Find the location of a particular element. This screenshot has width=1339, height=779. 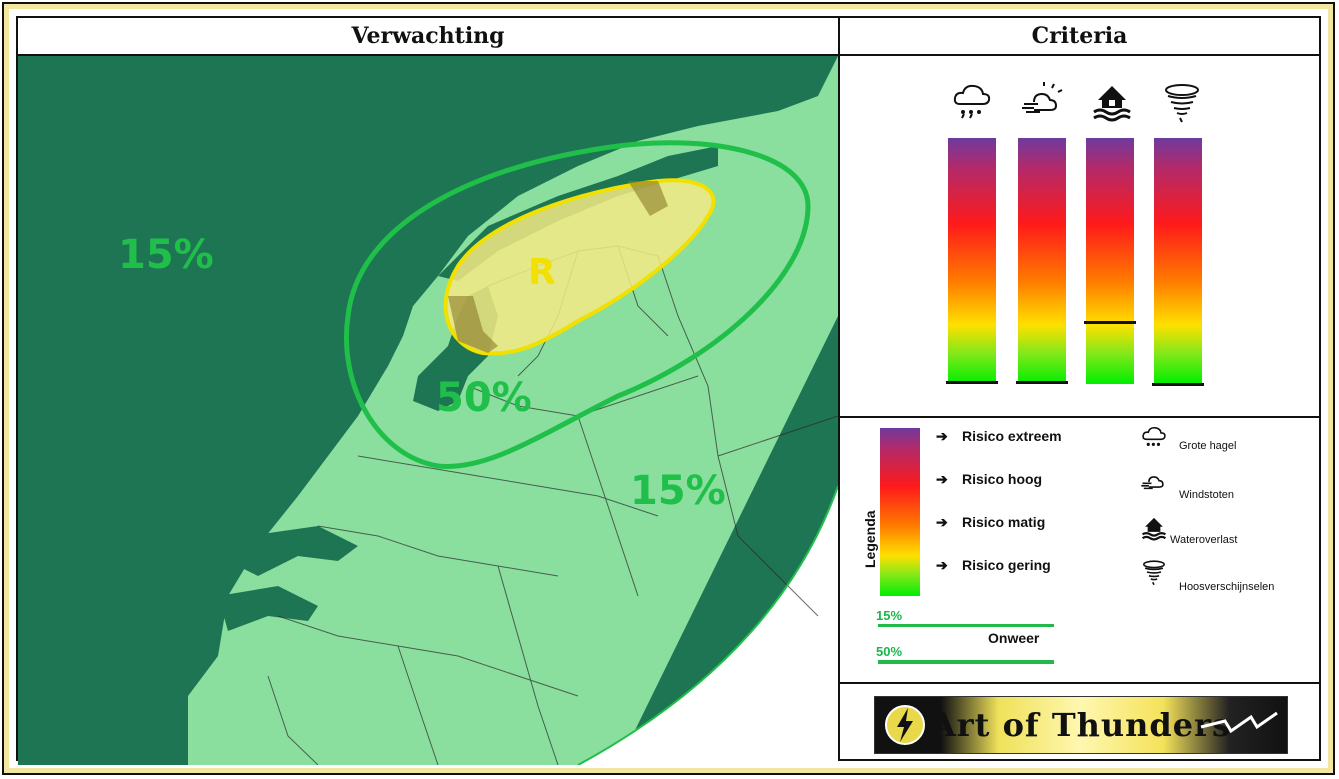

logo-cell: Art of Thunders is located at coordinates (1079, 721).